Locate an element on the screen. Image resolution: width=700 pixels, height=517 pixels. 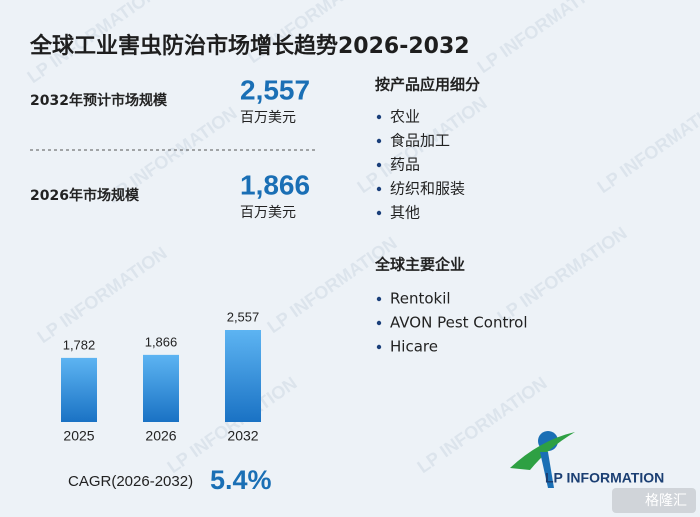
title: 全球工业害虫防治市场增长趋势2026-2032 is located at coordinates (249, 46).